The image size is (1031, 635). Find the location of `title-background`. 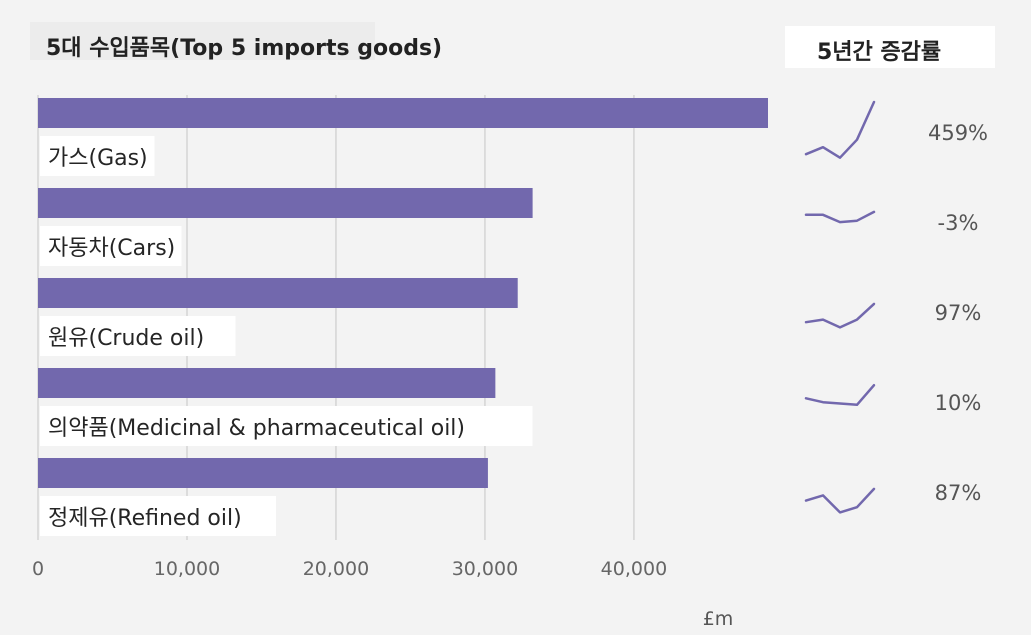

title-background is located at coordinates (202, 41).